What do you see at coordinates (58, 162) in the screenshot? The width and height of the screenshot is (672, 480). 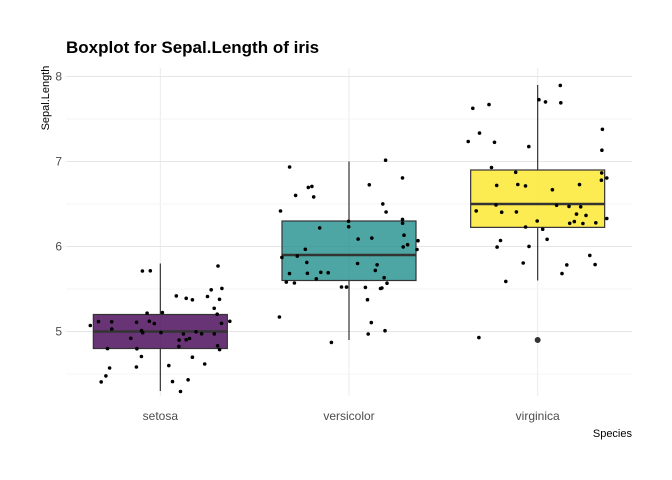 I see `y-tick-label: 7` at bounding box center [58, 162].